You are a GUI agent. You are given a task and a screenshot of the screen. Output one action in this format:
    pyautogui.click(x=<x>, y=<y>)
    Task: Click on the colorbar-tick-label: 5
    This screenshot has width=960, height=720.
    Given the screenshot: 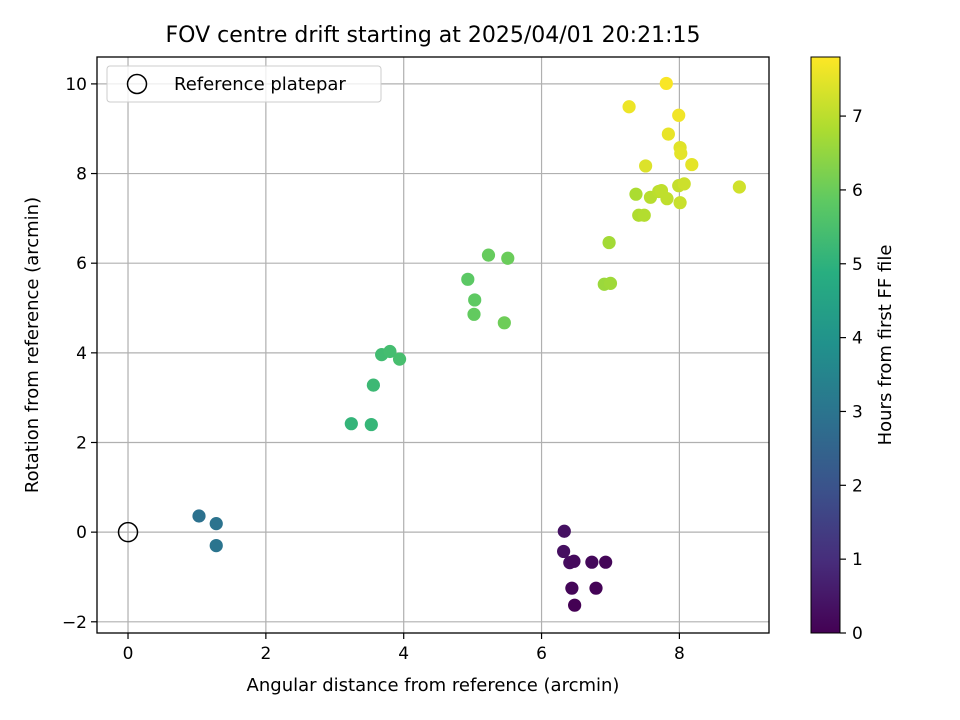 What is the action you would take?
    pyautogui.click(x=857, y=265)
    